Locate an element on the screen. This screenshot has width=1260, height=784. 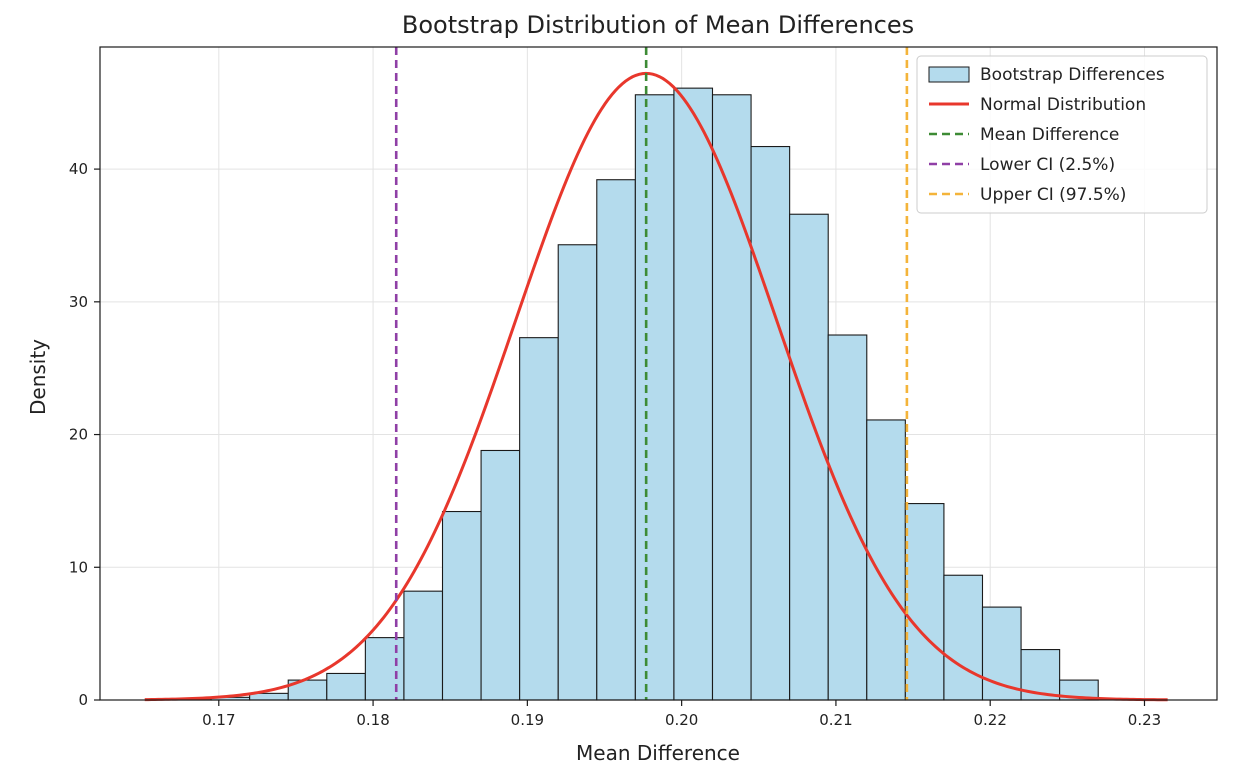
legend-label: Mean Difference is located at coordinates (1049, 135).